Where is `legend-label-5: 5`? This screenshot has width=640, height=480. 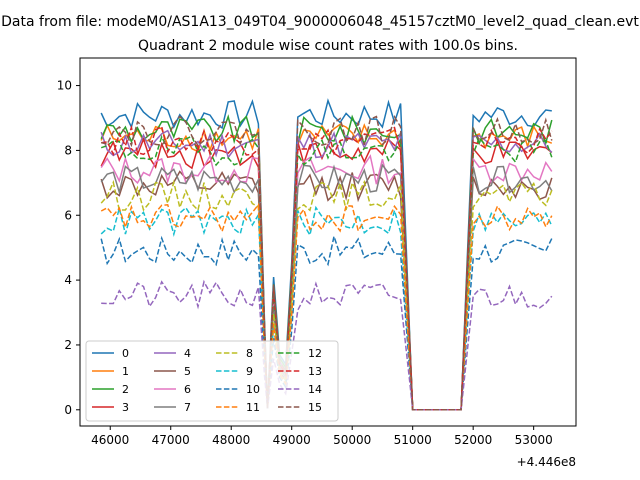 legend-label-5: 5 is located at coordinates (187, 371).